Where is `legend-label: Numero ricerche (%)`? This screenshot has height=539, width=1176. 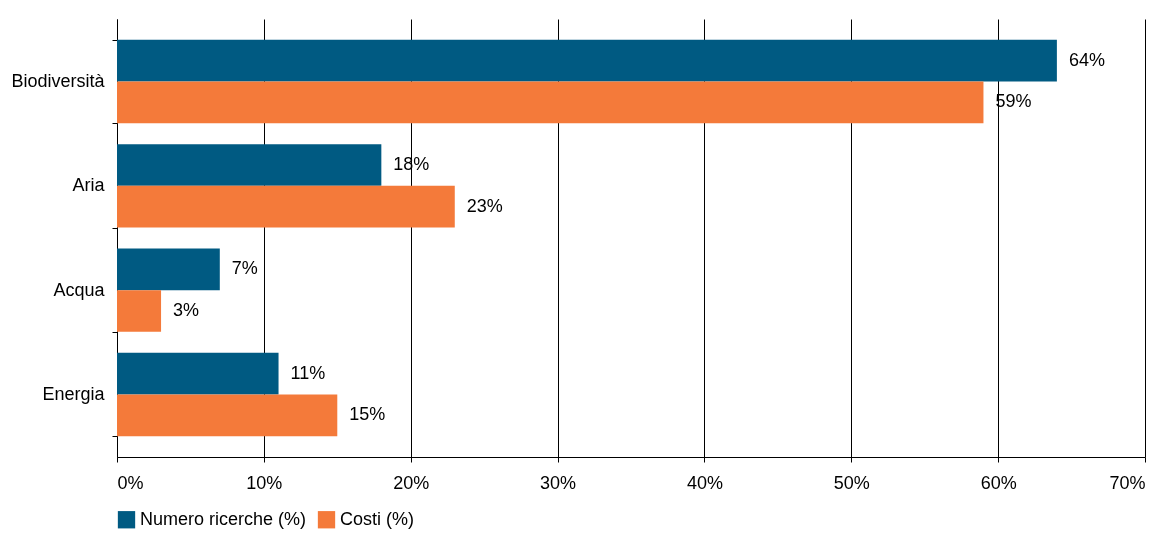 legend-label: Numero ricerche (%) is located at coordinates (223, 518).